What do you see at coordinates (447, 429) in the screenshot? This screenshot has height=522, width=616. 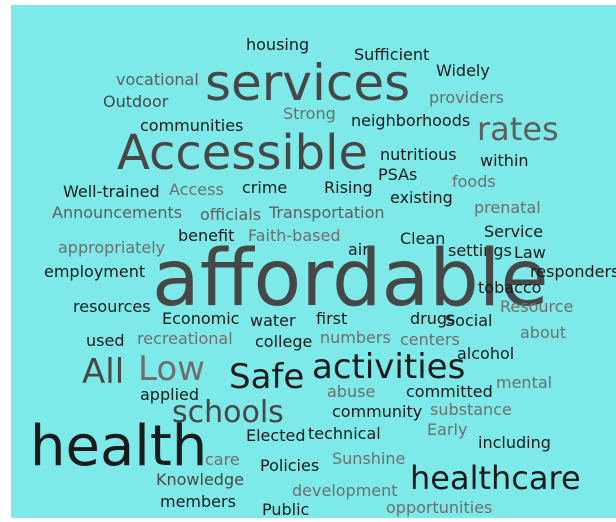 I see `word-early: Early` at bounding box center [447, 429].